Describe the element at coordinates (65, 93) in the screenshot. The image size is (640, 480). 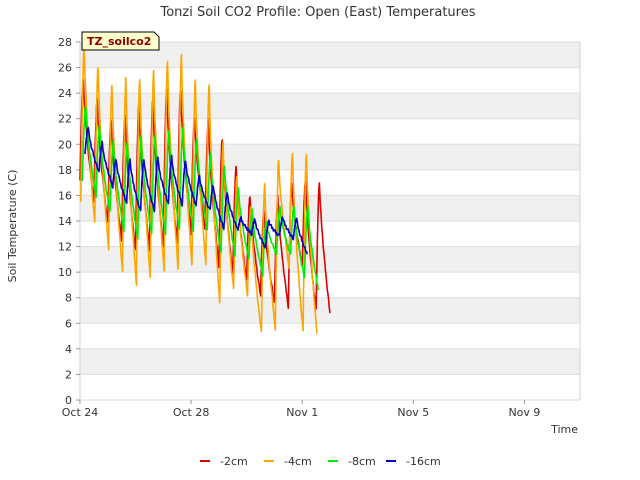
I see `y-tick-label: 24` at that location.